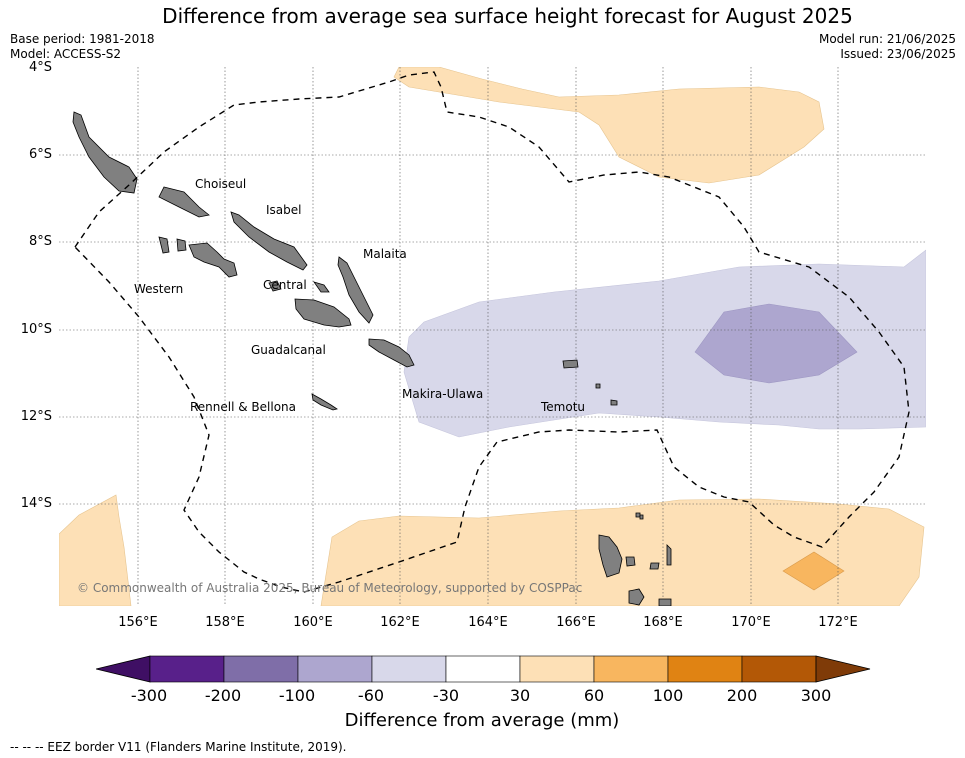 The image size is (965, 758). Describe the element at coordinates (385, 254) in the screenshot. I see `region-label-malaita: Malaita` at that location.